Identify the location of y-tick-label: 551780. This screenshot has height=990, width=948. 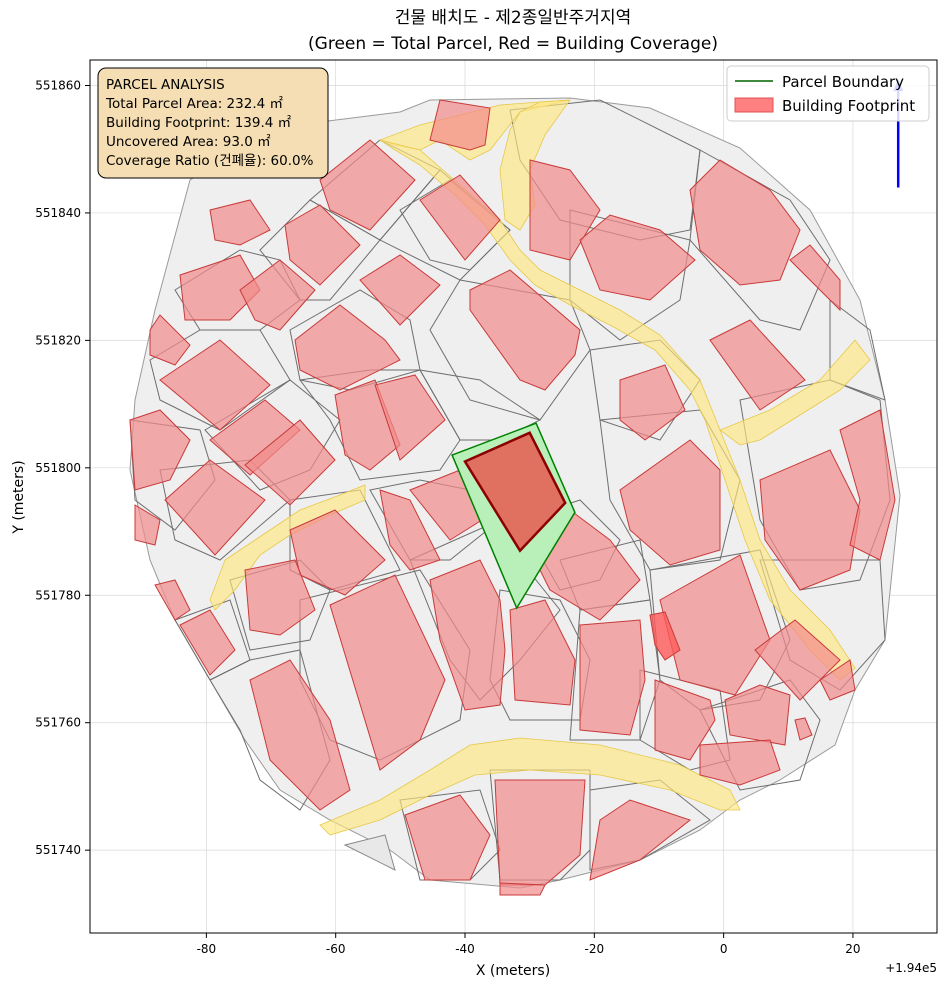
(58, 595).